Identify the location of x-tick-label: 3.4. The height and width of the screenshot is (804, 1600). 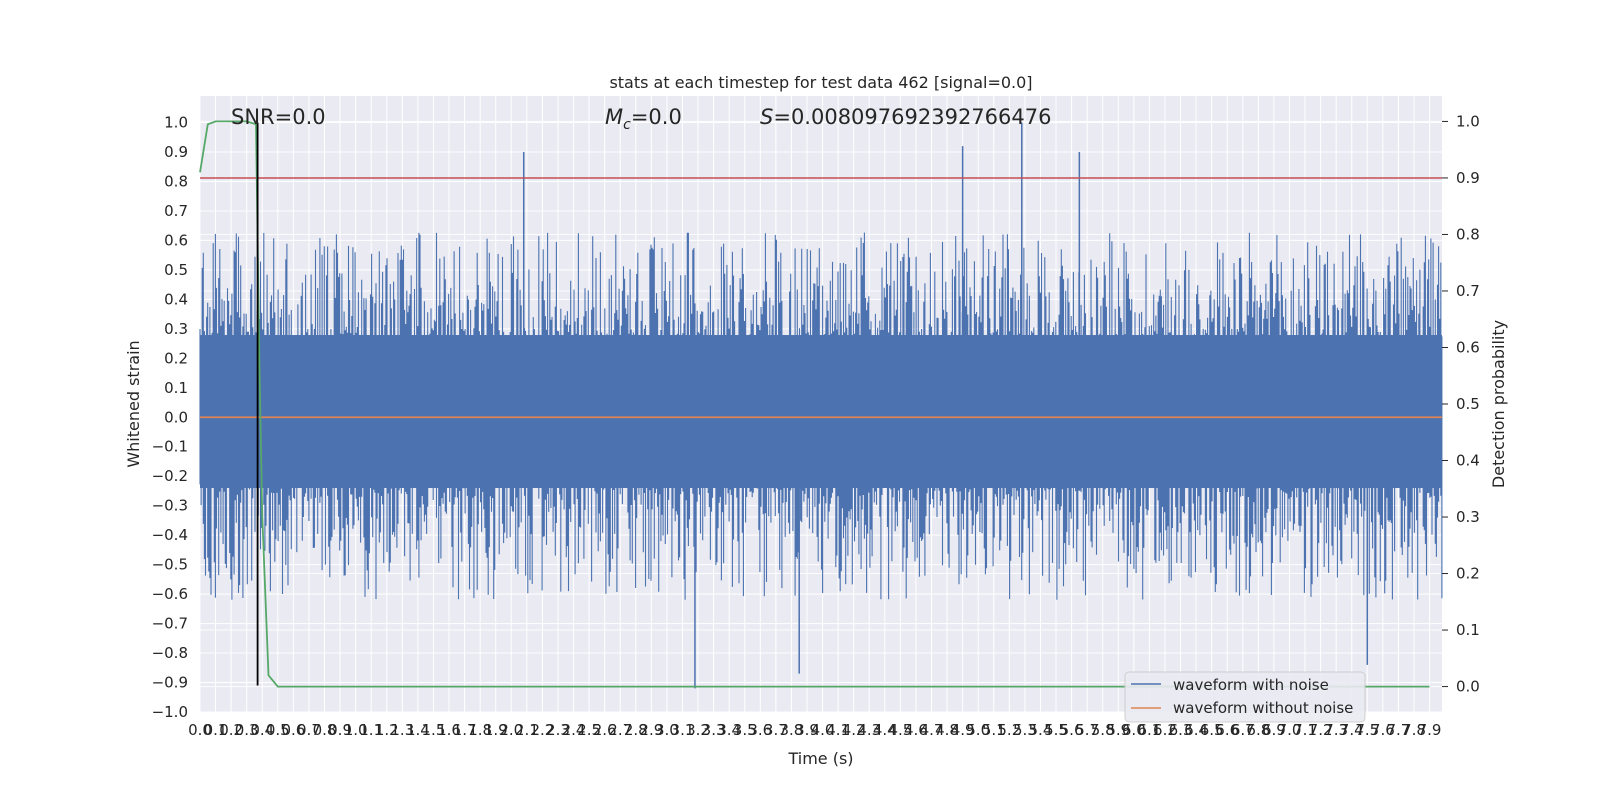
(729, 730).